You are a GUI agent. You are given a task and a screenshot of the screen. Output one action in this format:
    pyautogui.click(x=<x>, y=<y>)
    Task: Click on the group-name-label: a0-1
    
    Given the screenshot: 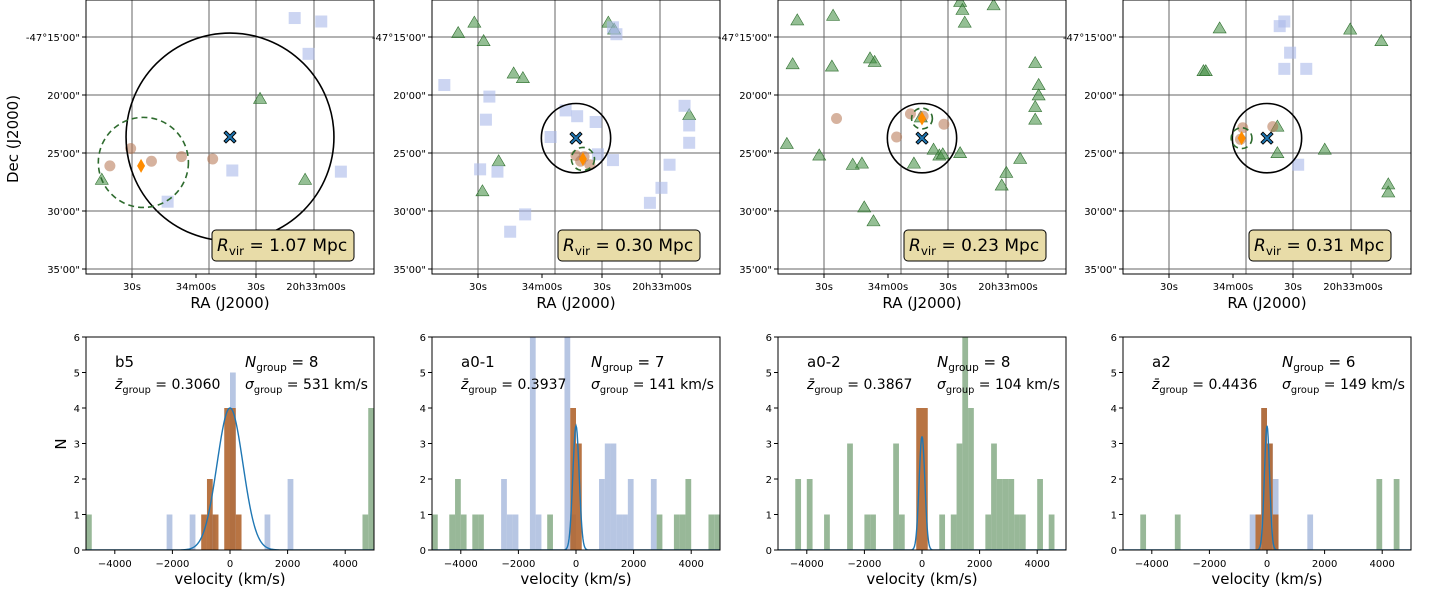 What is the action you would take?
    pyautogui.click(x=478, y=362)
    